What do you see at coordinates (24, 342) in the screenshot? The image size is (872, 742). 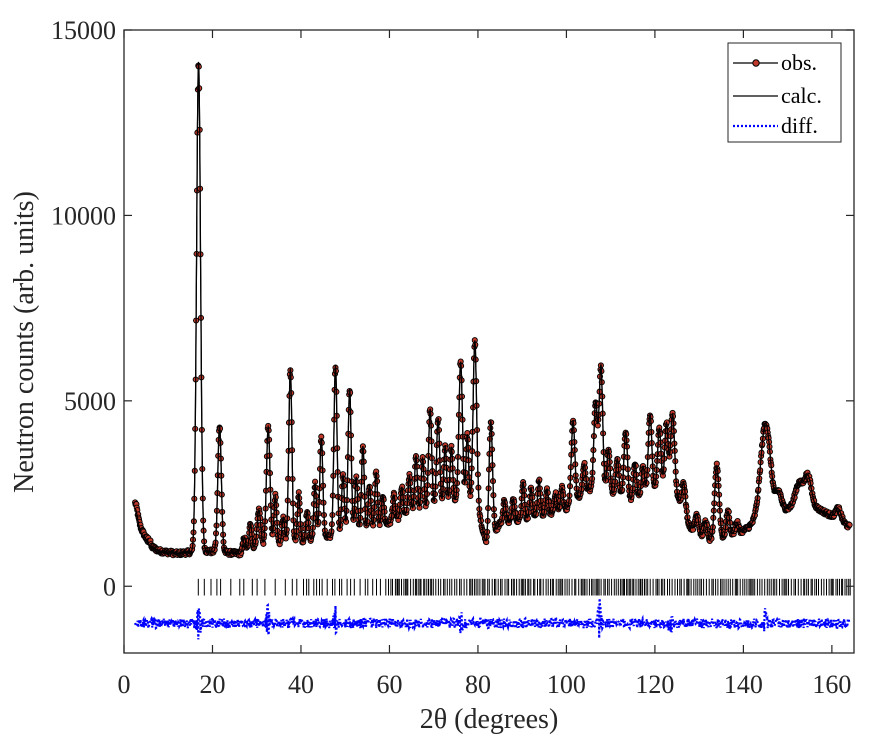 I see `y-axis-label: Neutron counts (arb. units)` at bounding box center [24, 342].